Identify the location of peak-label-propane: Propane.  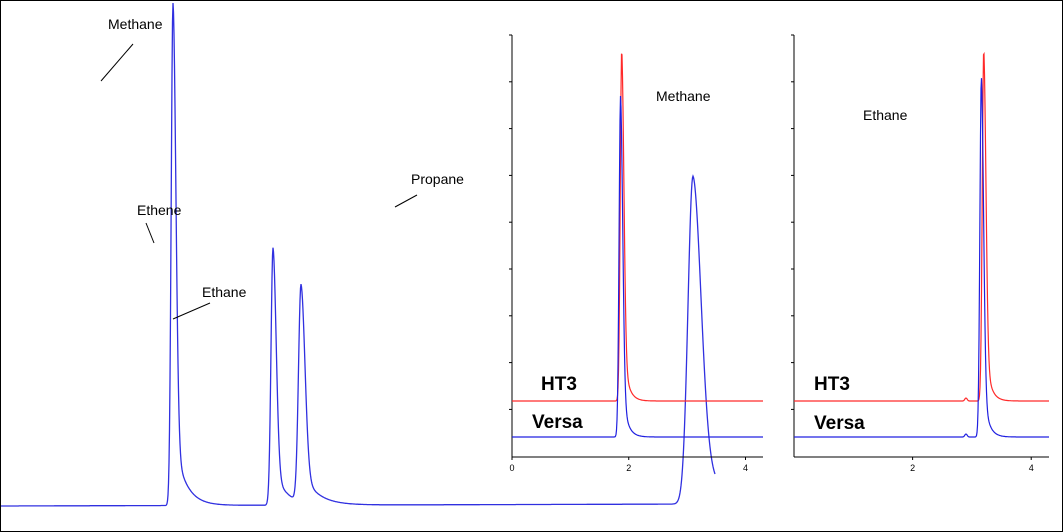
(437, 179).